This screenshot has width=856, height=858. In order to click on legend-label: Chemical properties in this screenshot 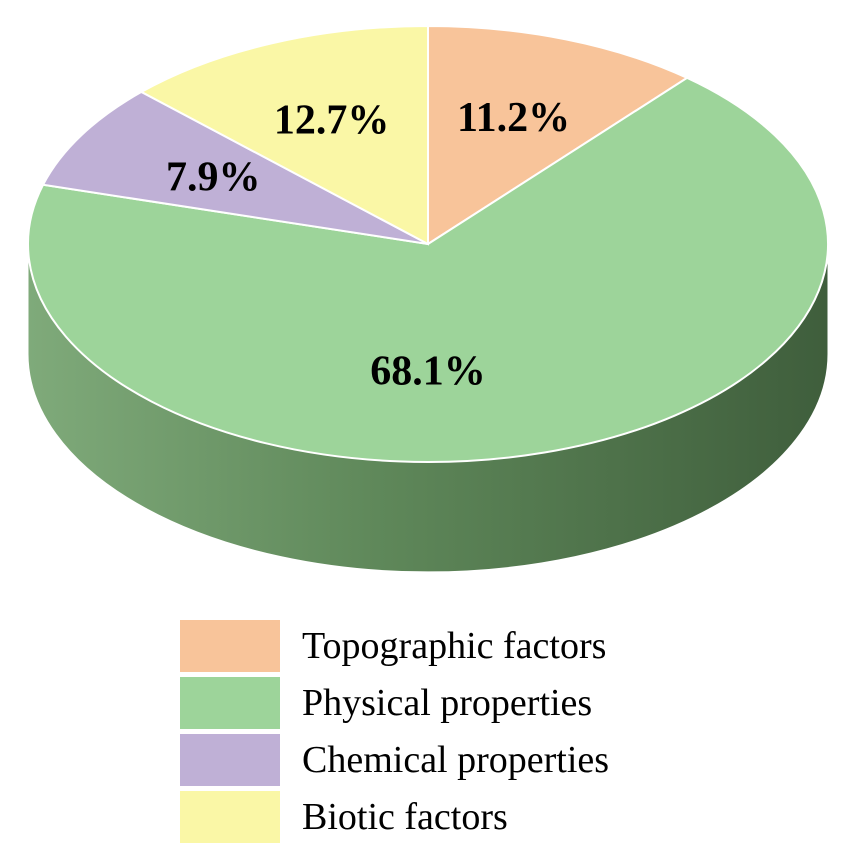, I will do `click(456, 759)`.